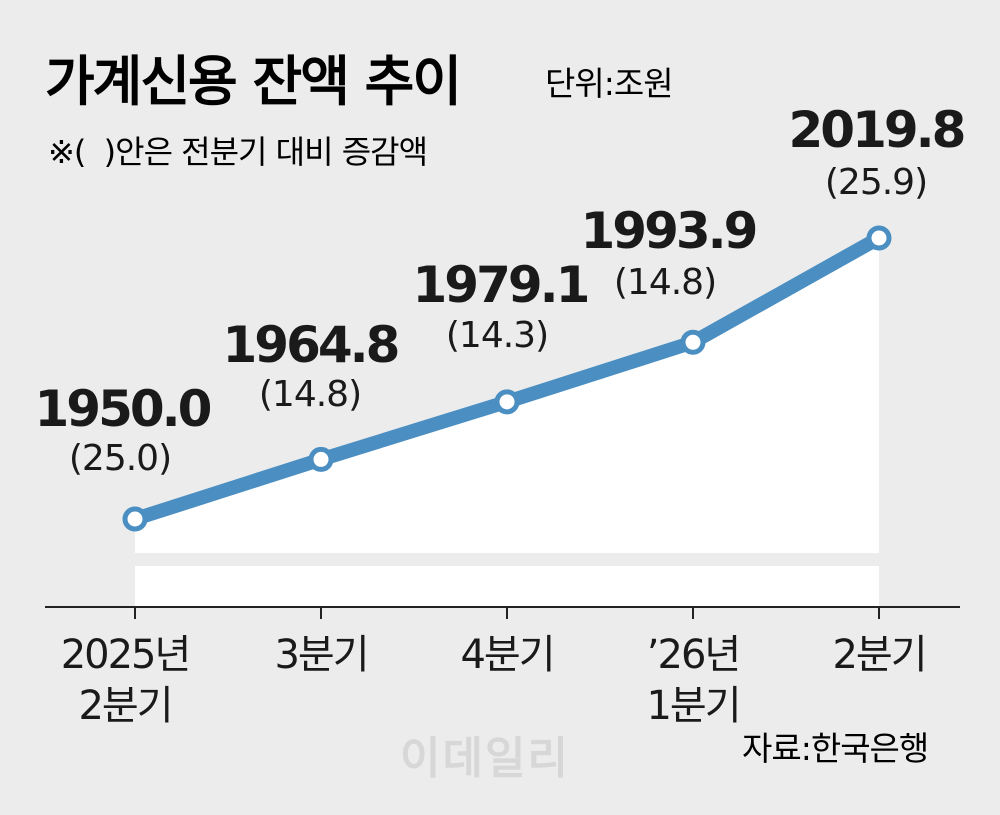 This screenshot has height=815, width=1000. I want to click on value-label-3: 1979.1, so click(500, 285).